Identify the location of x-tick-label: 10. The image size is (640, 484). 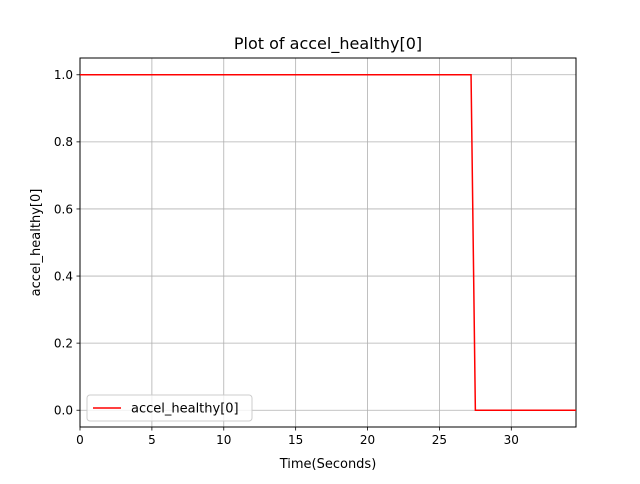
(223, 440).